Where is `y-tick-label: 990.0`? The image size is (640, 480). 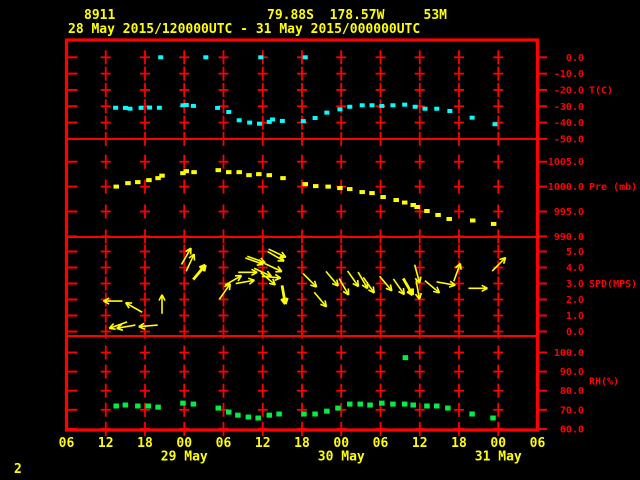
y-tick-label: 990.0 is located at coordinates (569, 237).